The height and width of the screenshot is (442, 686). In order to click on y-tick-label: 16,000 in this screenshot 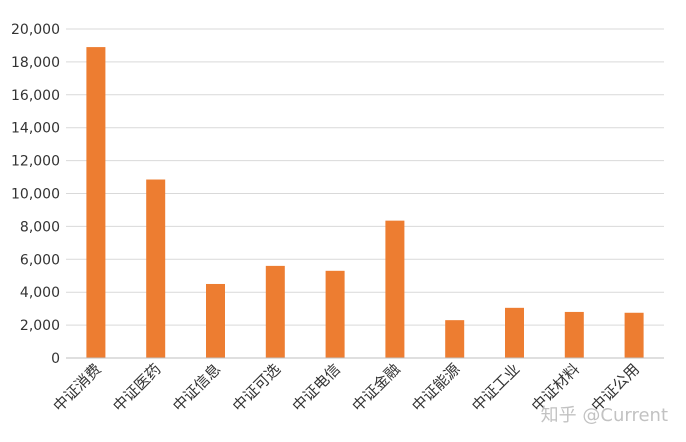, I will do `click(35, 96)`.